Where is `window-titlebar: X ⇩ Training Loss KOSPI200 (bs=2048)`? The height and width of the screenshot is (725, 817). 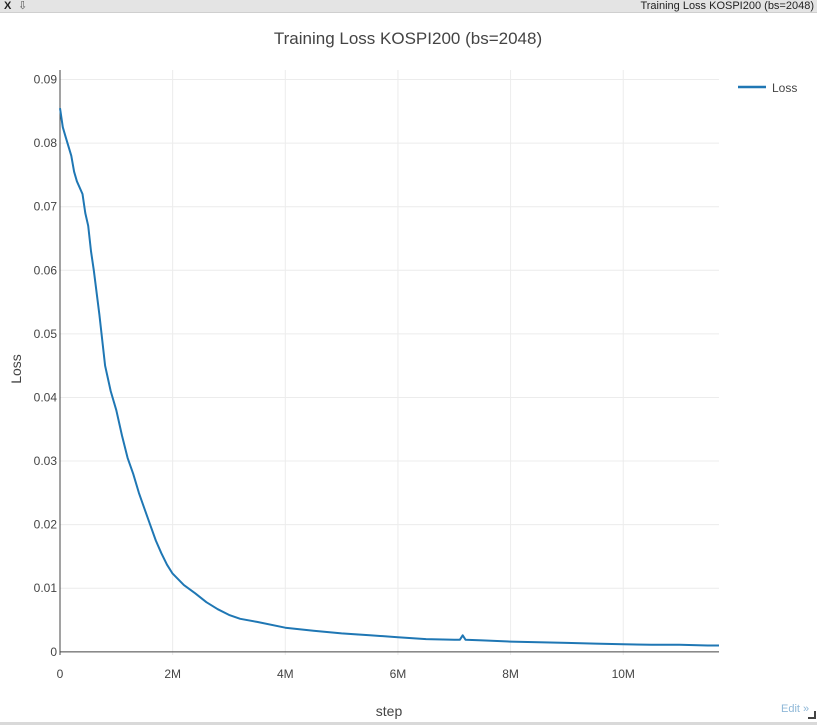 window-titlebar: X ⇩ Training Loss KOSPI200 (bs=2048) is located at coordinates (408, 6).